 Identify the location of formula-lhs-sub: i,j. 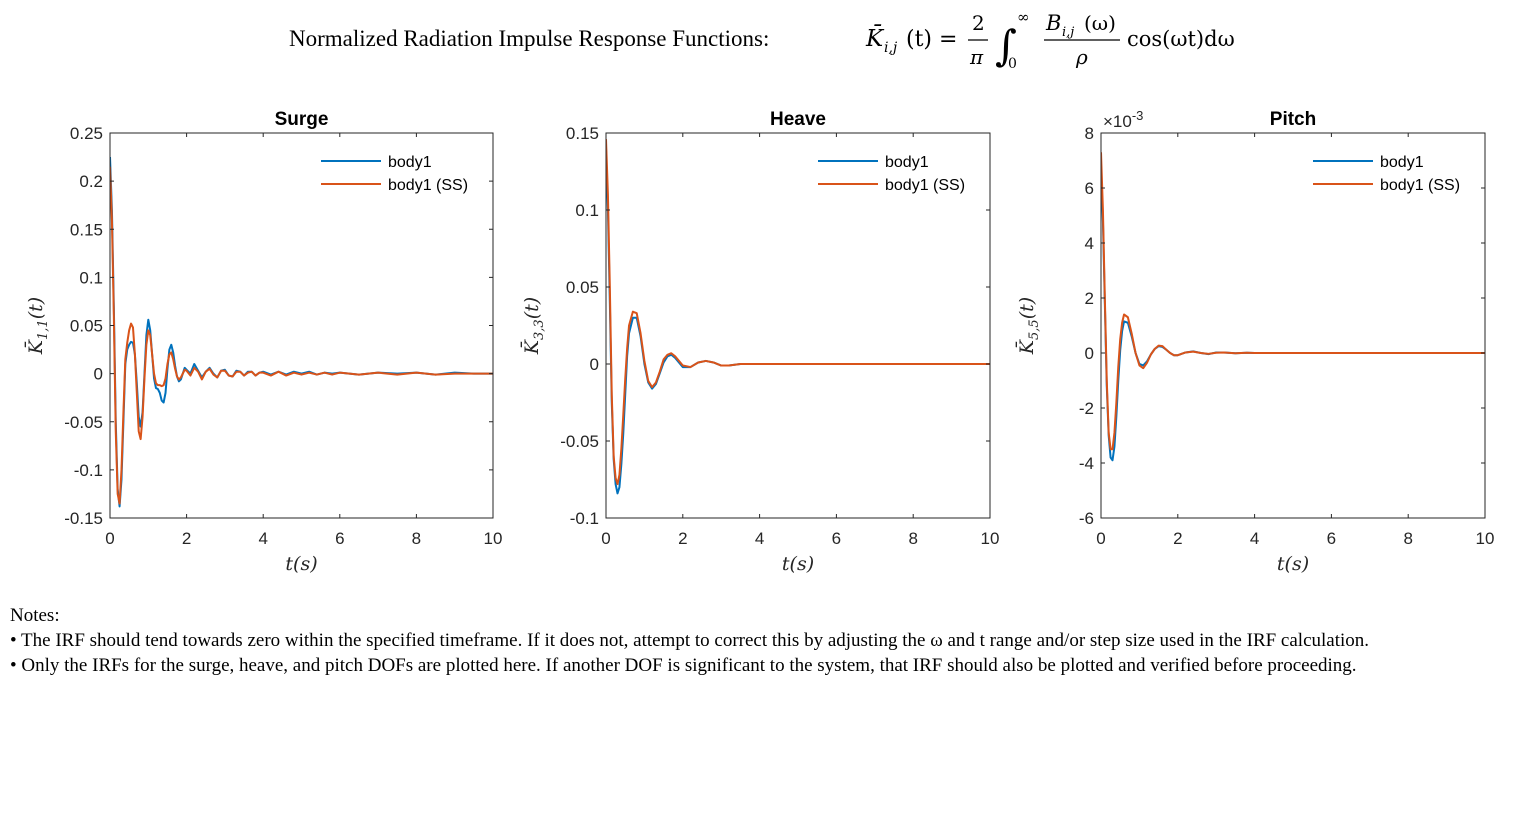
(891, 48).